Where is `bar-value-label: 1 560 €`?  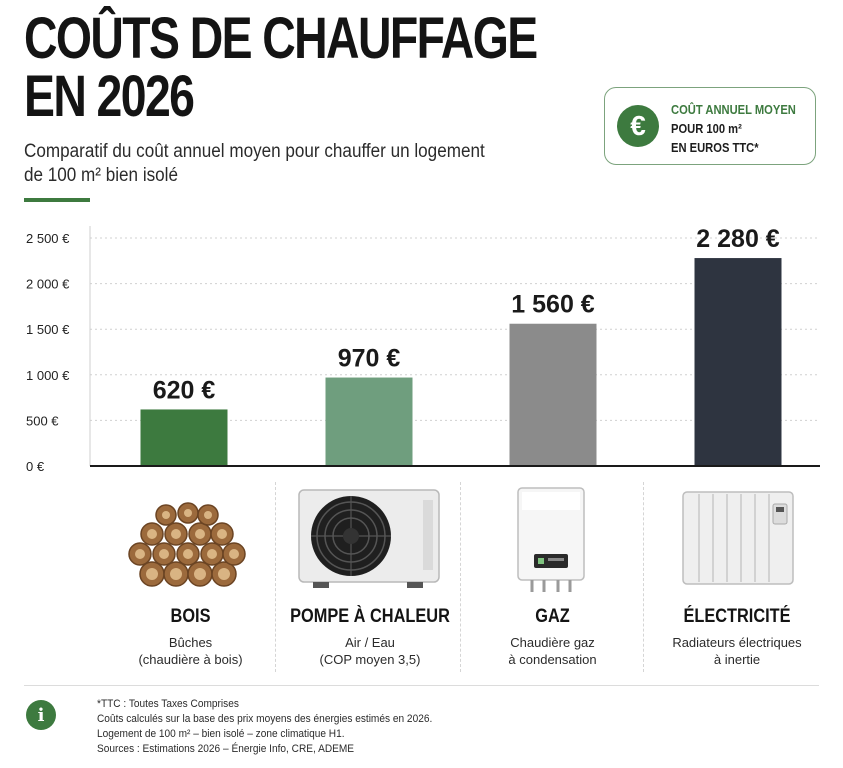 bar-value-label: 1 560 € is located at coordinates (553, 305).